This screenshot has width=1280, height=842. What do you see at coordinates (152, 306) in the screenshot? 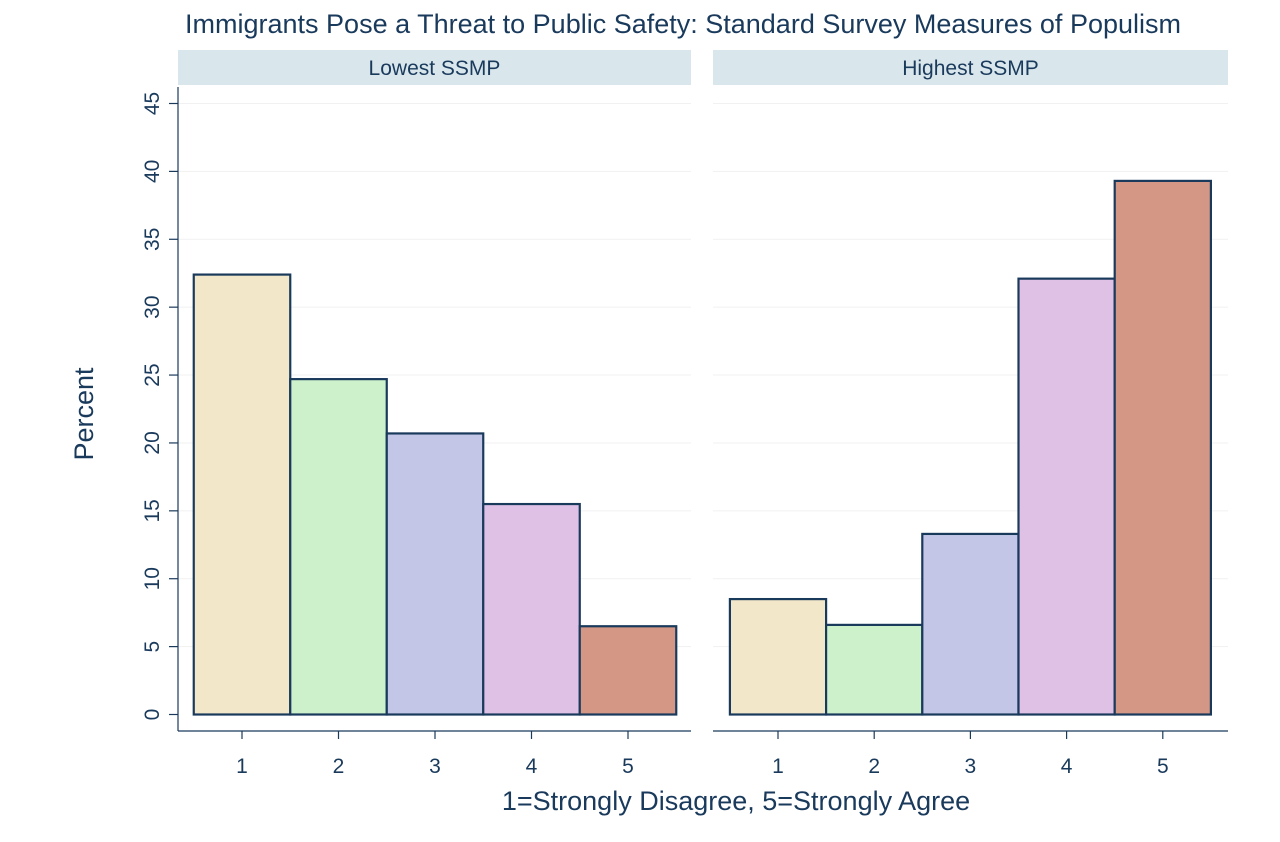
I see `y-tick-label: 30` at bounding box center [152, 306].